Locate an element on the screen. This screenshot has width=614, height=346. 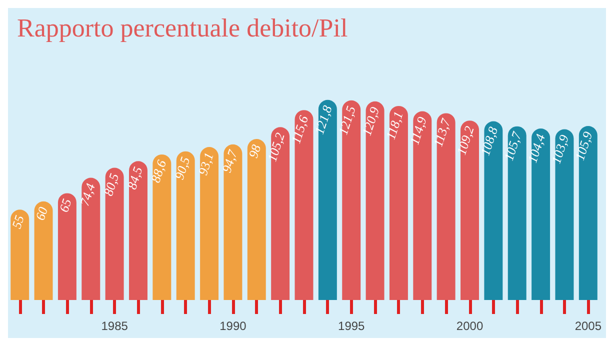
data-label: 60 is located at coordinates (41, 213).